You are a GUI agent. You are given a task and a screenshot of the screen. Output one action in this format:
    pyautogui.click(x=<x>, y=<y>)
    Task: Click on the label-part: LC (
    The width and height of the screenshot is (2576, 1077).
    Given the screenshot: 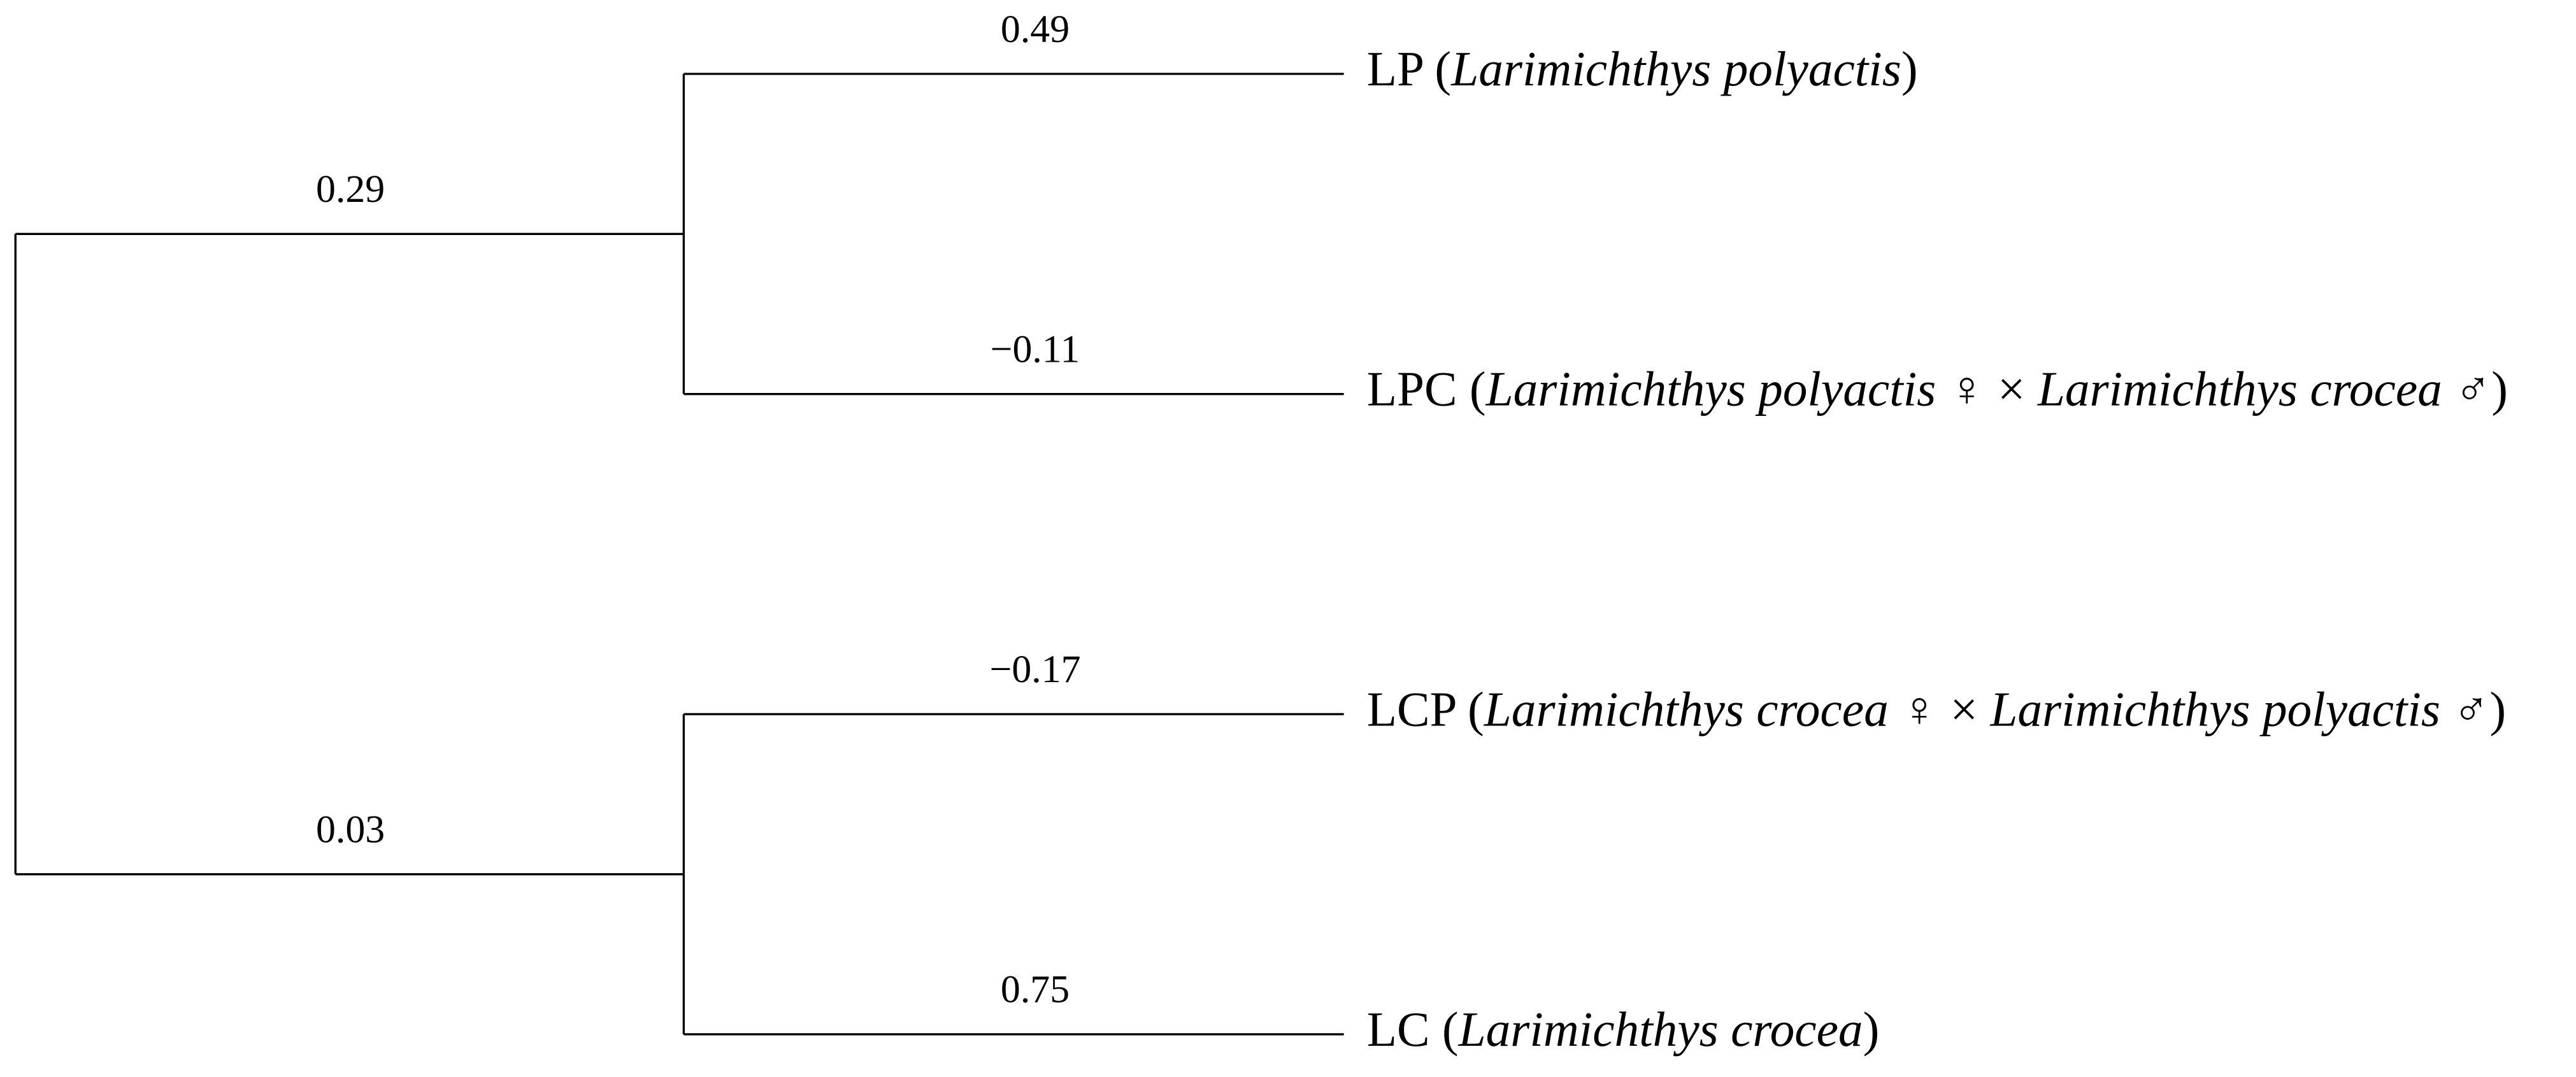 What is the action you would take?
    pyautogui.click(x=1413, y=1029)
    